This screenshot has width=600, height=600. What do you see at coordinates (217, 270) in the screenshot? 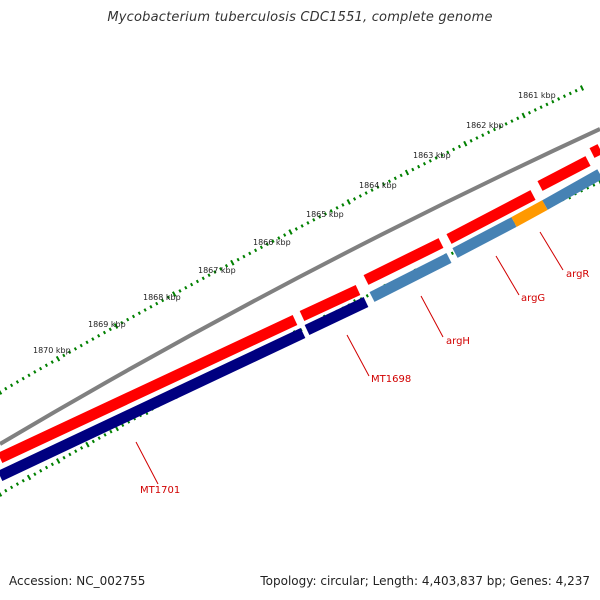
I see `scale-label: 1867 kbp` at bounding box center [217, 270].